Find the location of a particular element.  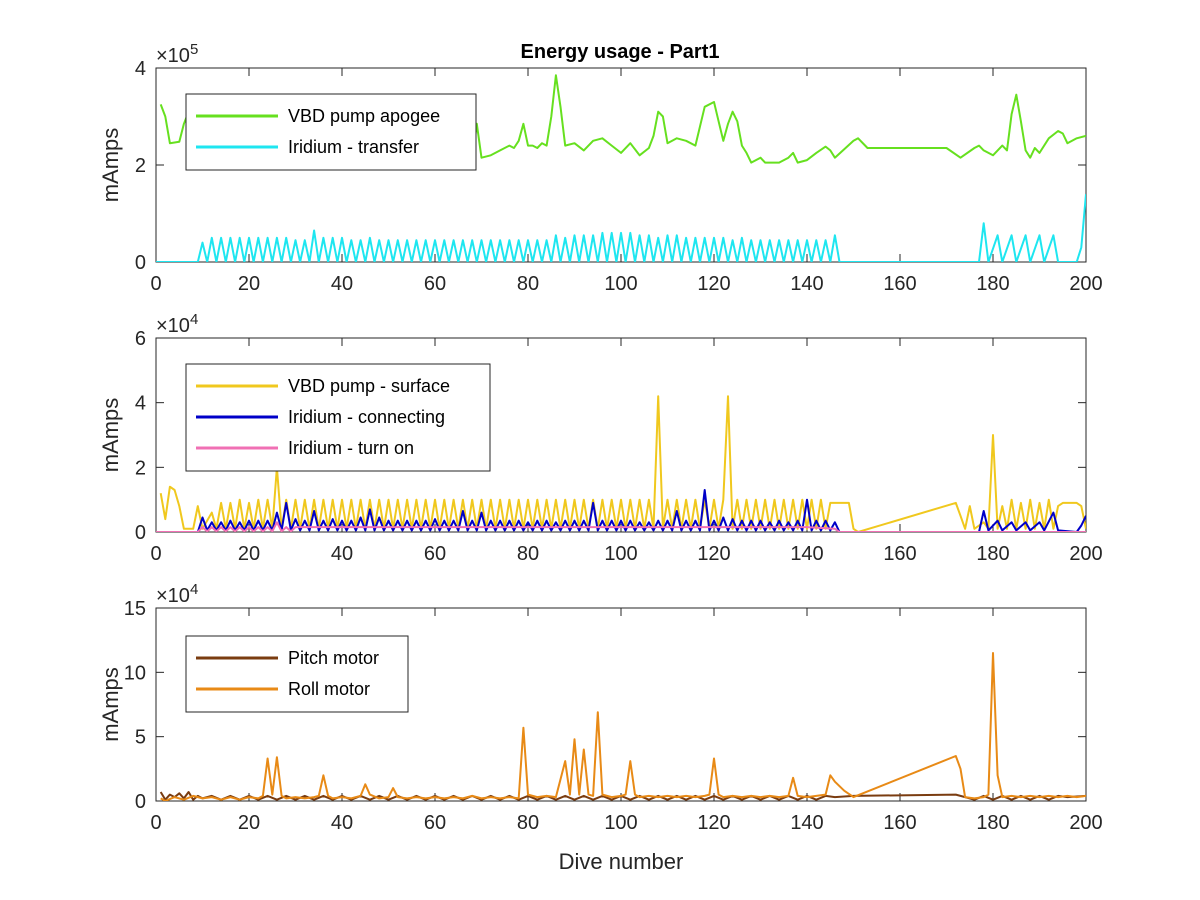

series-line-iridium-turn-on is located at coordinates (621, 526).